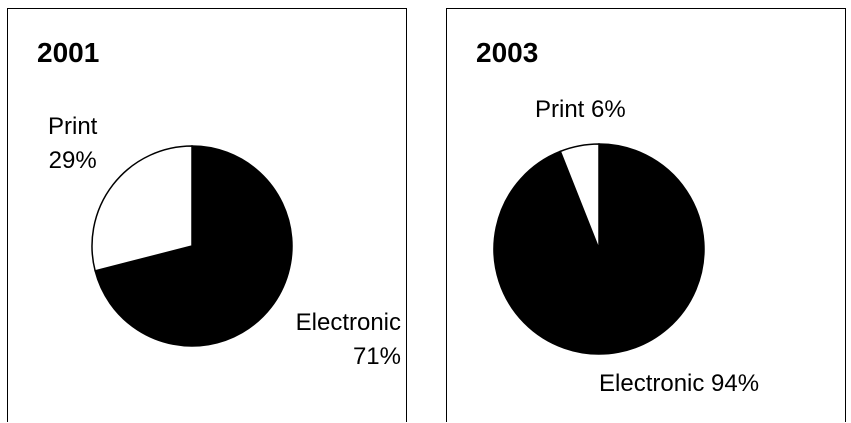 The width and height of the screenshot is (851, 423). Describe the element at coordinates (652, 383) in the screenshot. I see `slice-label-electronic-2003-name: Electronic` at that location.